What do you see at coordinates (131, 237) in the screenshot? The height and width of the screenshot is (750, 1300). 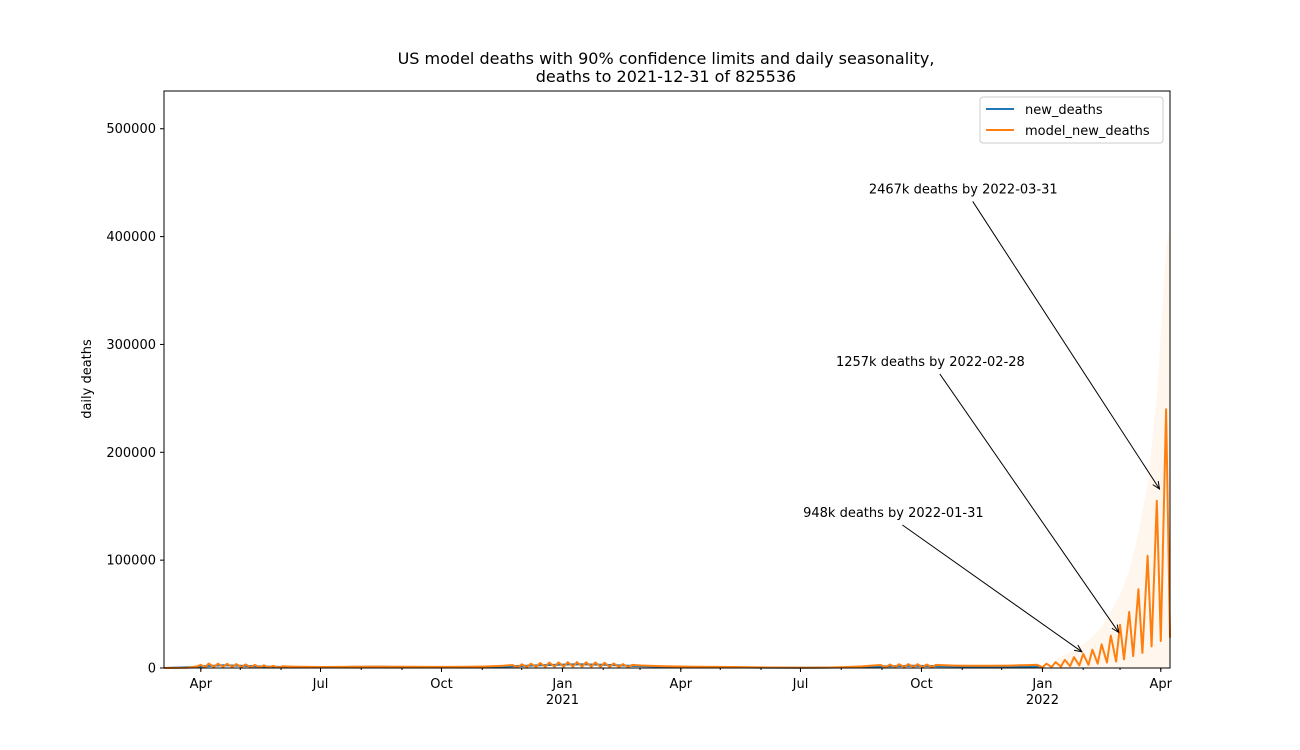 I see `y-tick-label: 400000` at bounding box center [131, 237].